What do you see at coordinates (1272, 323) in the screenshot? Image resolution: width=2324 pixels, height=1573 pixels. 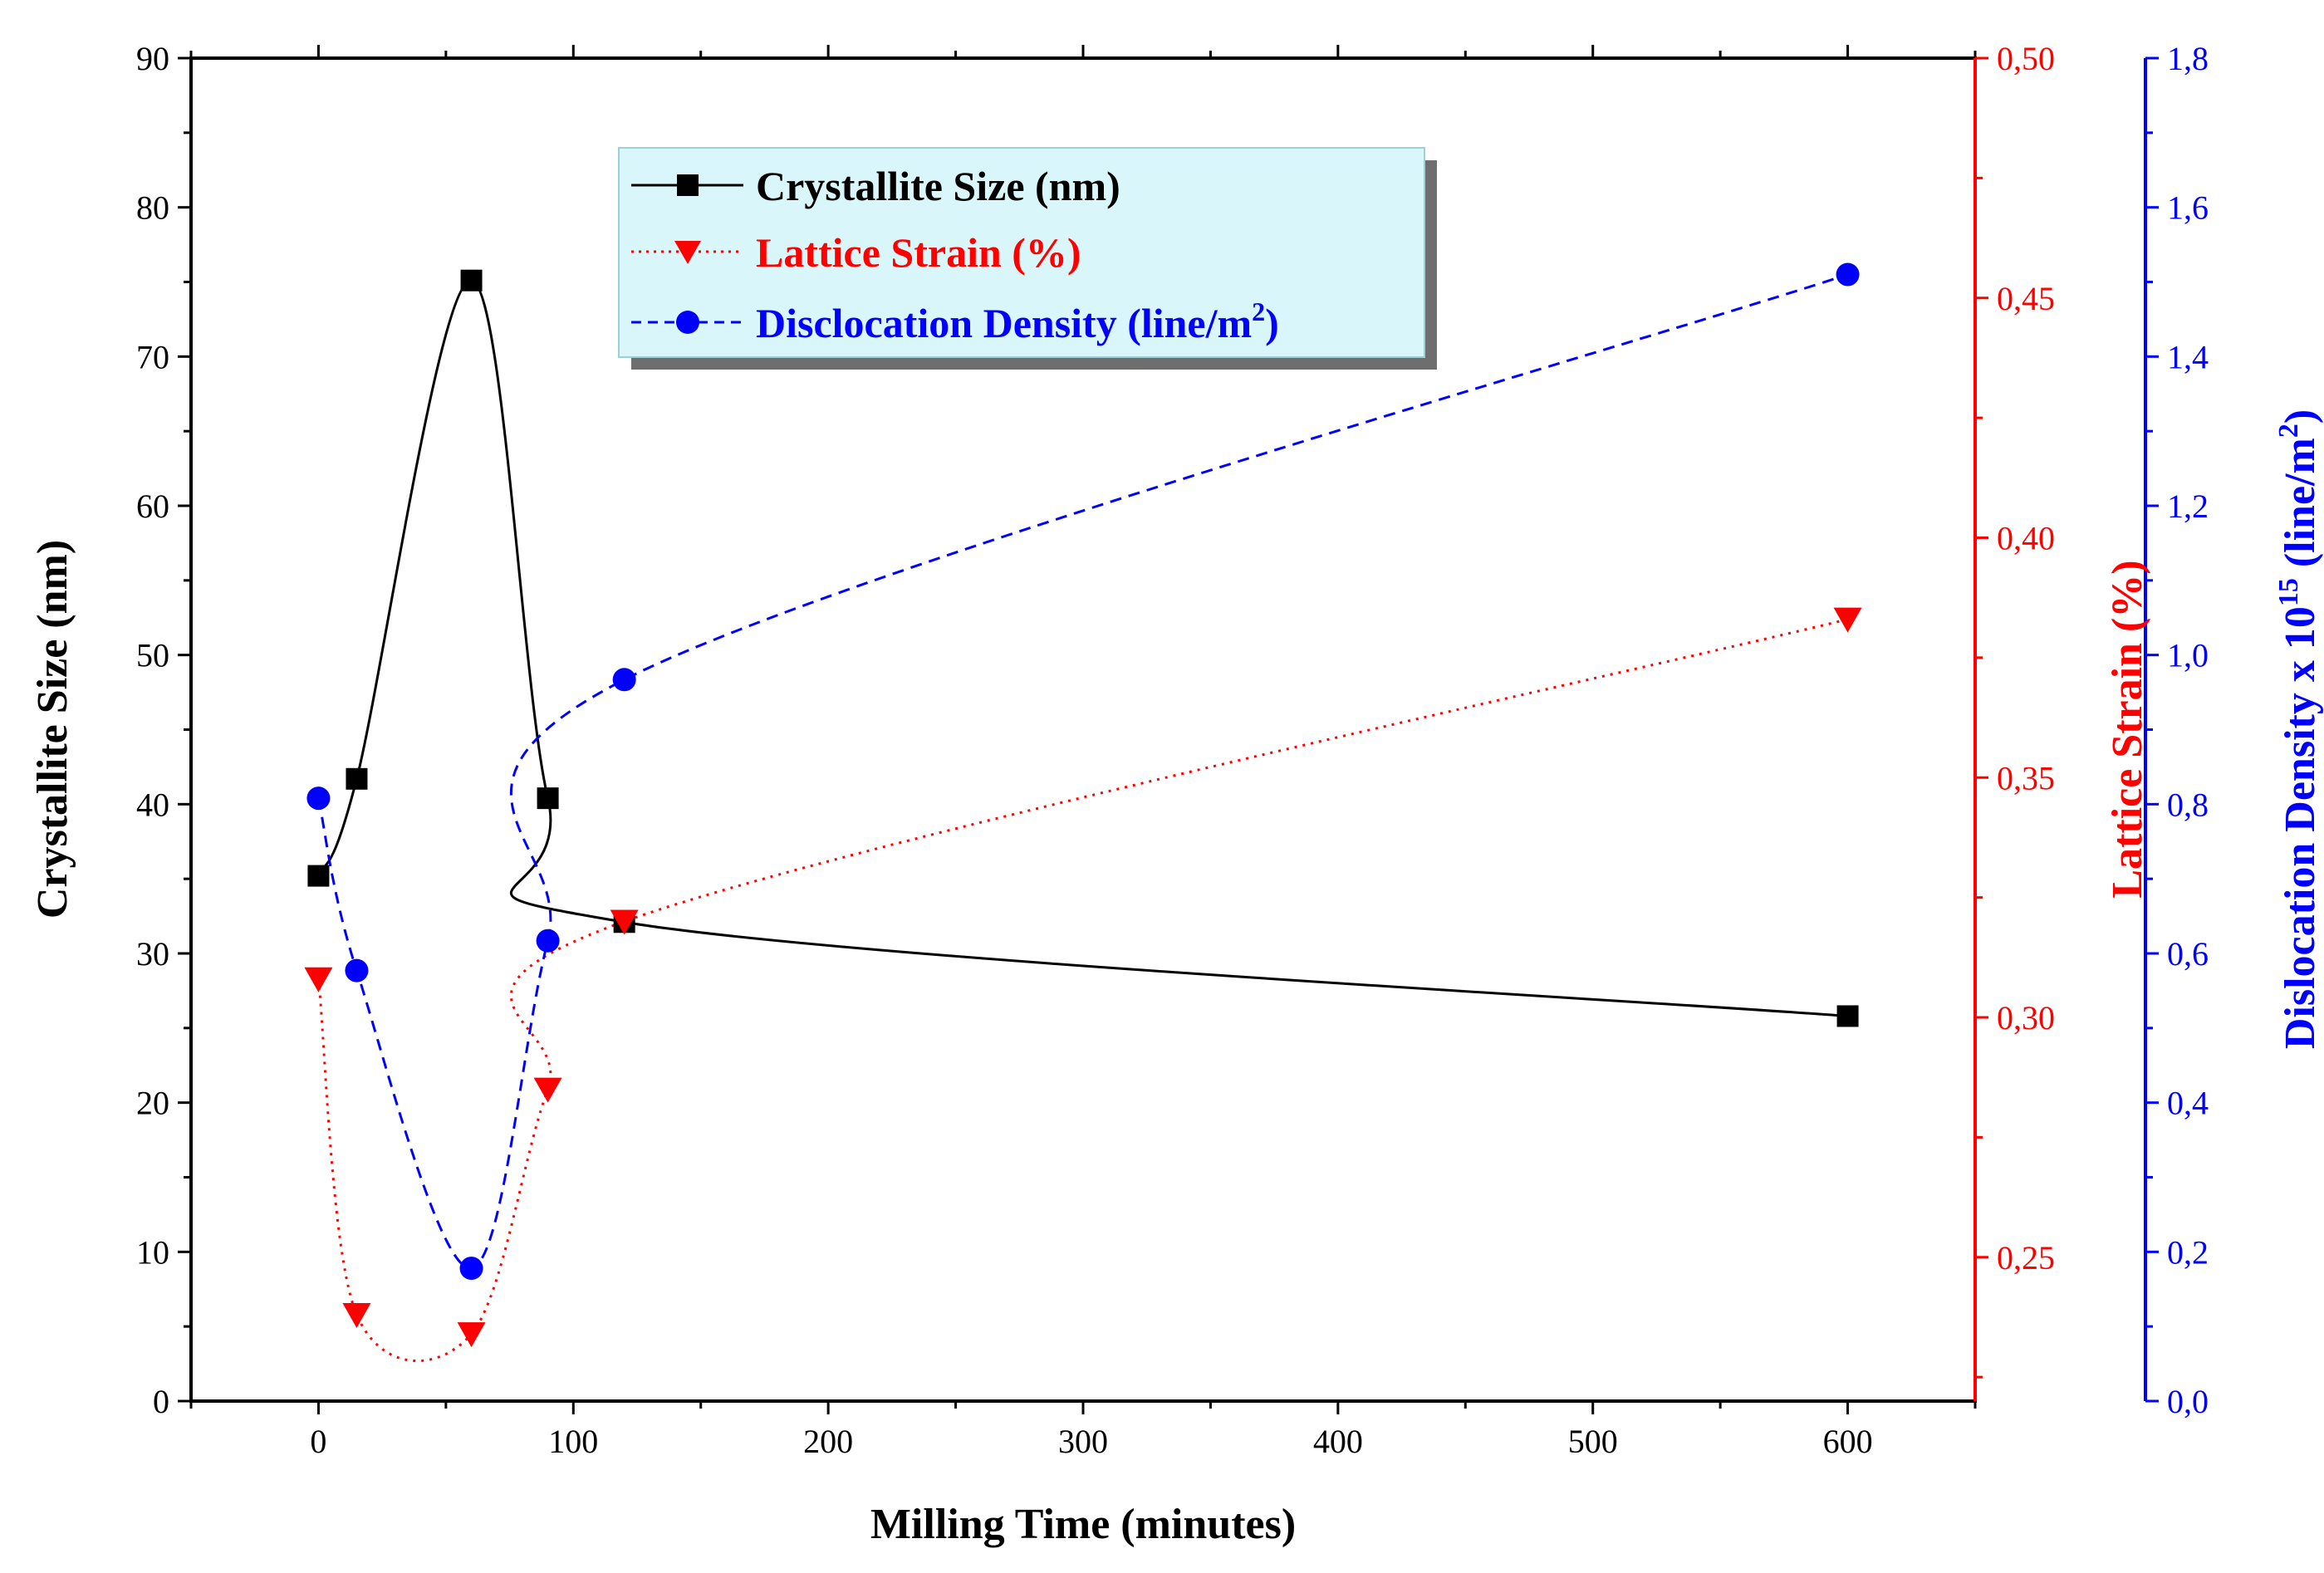 I see `legend-label-dislocation-end: )` at bounding box center [1272, 323].